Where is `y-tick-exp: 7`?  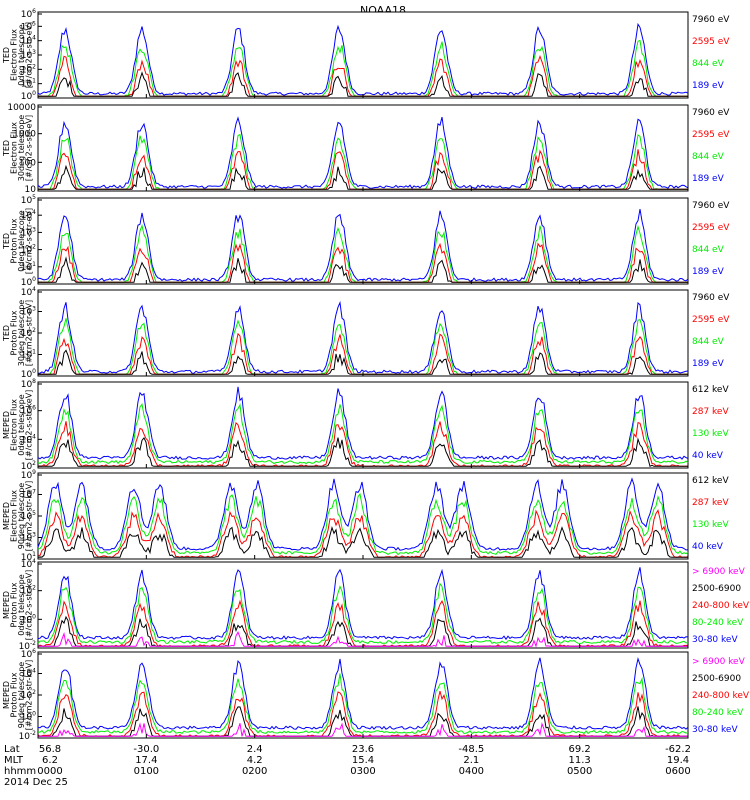
y-tick-exp: 7 is located at coordinates (34, 492).